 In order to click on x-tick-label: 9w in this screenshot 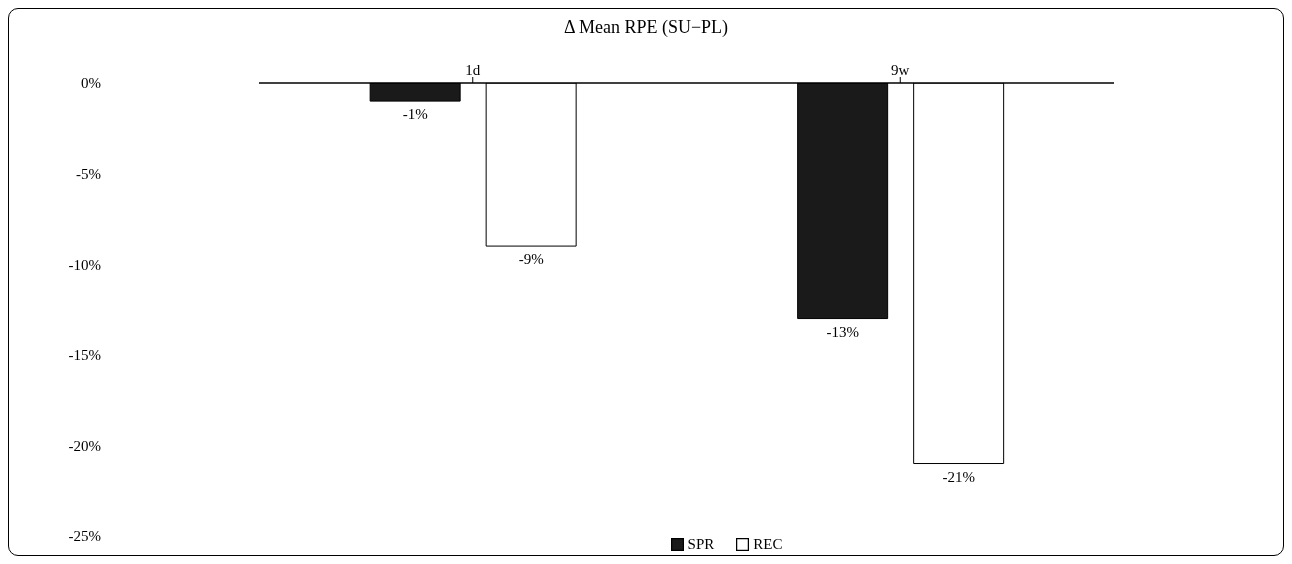, I will do `click(900, 70)`.